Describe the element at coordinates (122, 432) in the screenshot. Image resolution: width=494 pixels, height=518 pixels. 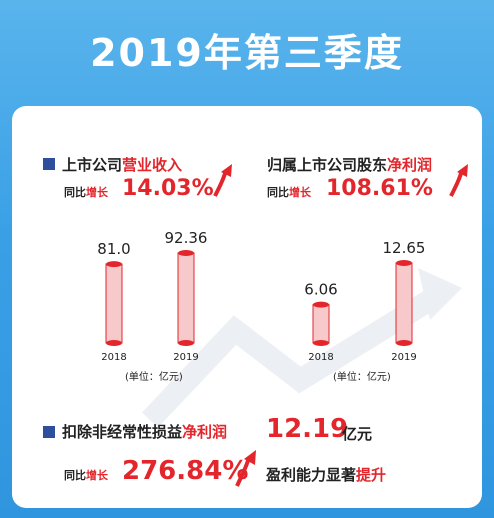
I see `deducted-profit-label-a: 扣除非经常性损益` at that location.